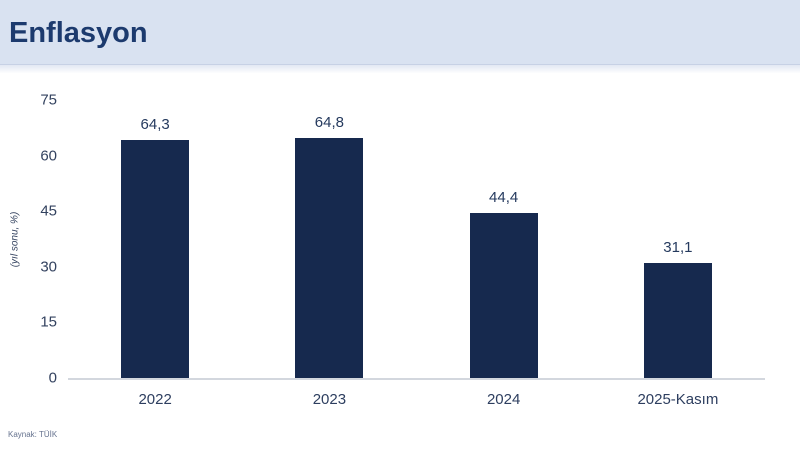  What do you see at coordinates (48, 211) in the screenshot?
I see `y-tick-label: 45` at bounding box center [48, 211].